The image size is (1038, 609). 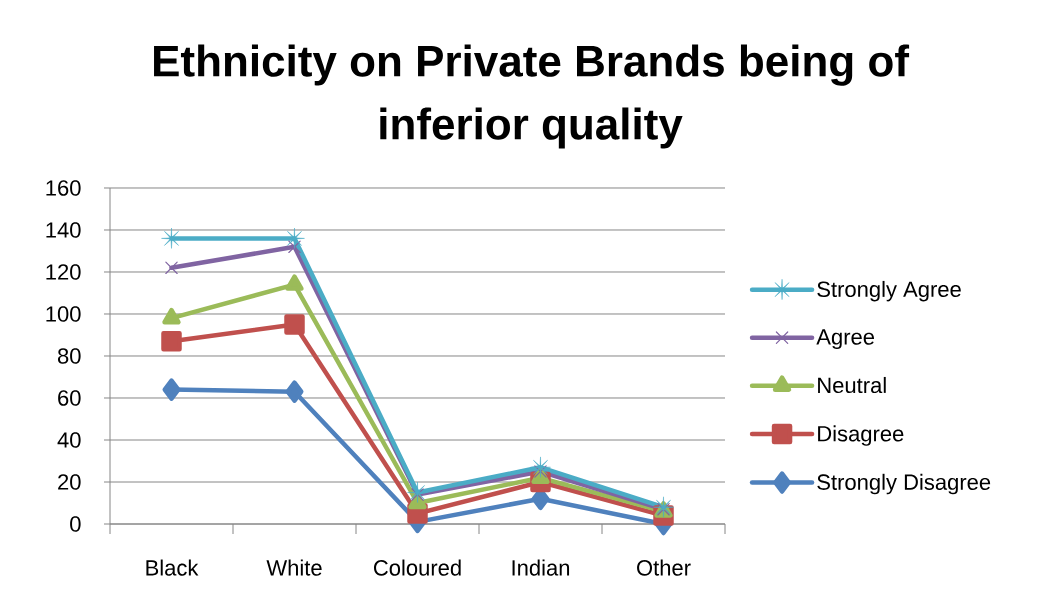 What do you see at coordinates (889, 291) in the screenshot?
I see `legend-label: Strongly Agree` at bounding box center [889, 291].